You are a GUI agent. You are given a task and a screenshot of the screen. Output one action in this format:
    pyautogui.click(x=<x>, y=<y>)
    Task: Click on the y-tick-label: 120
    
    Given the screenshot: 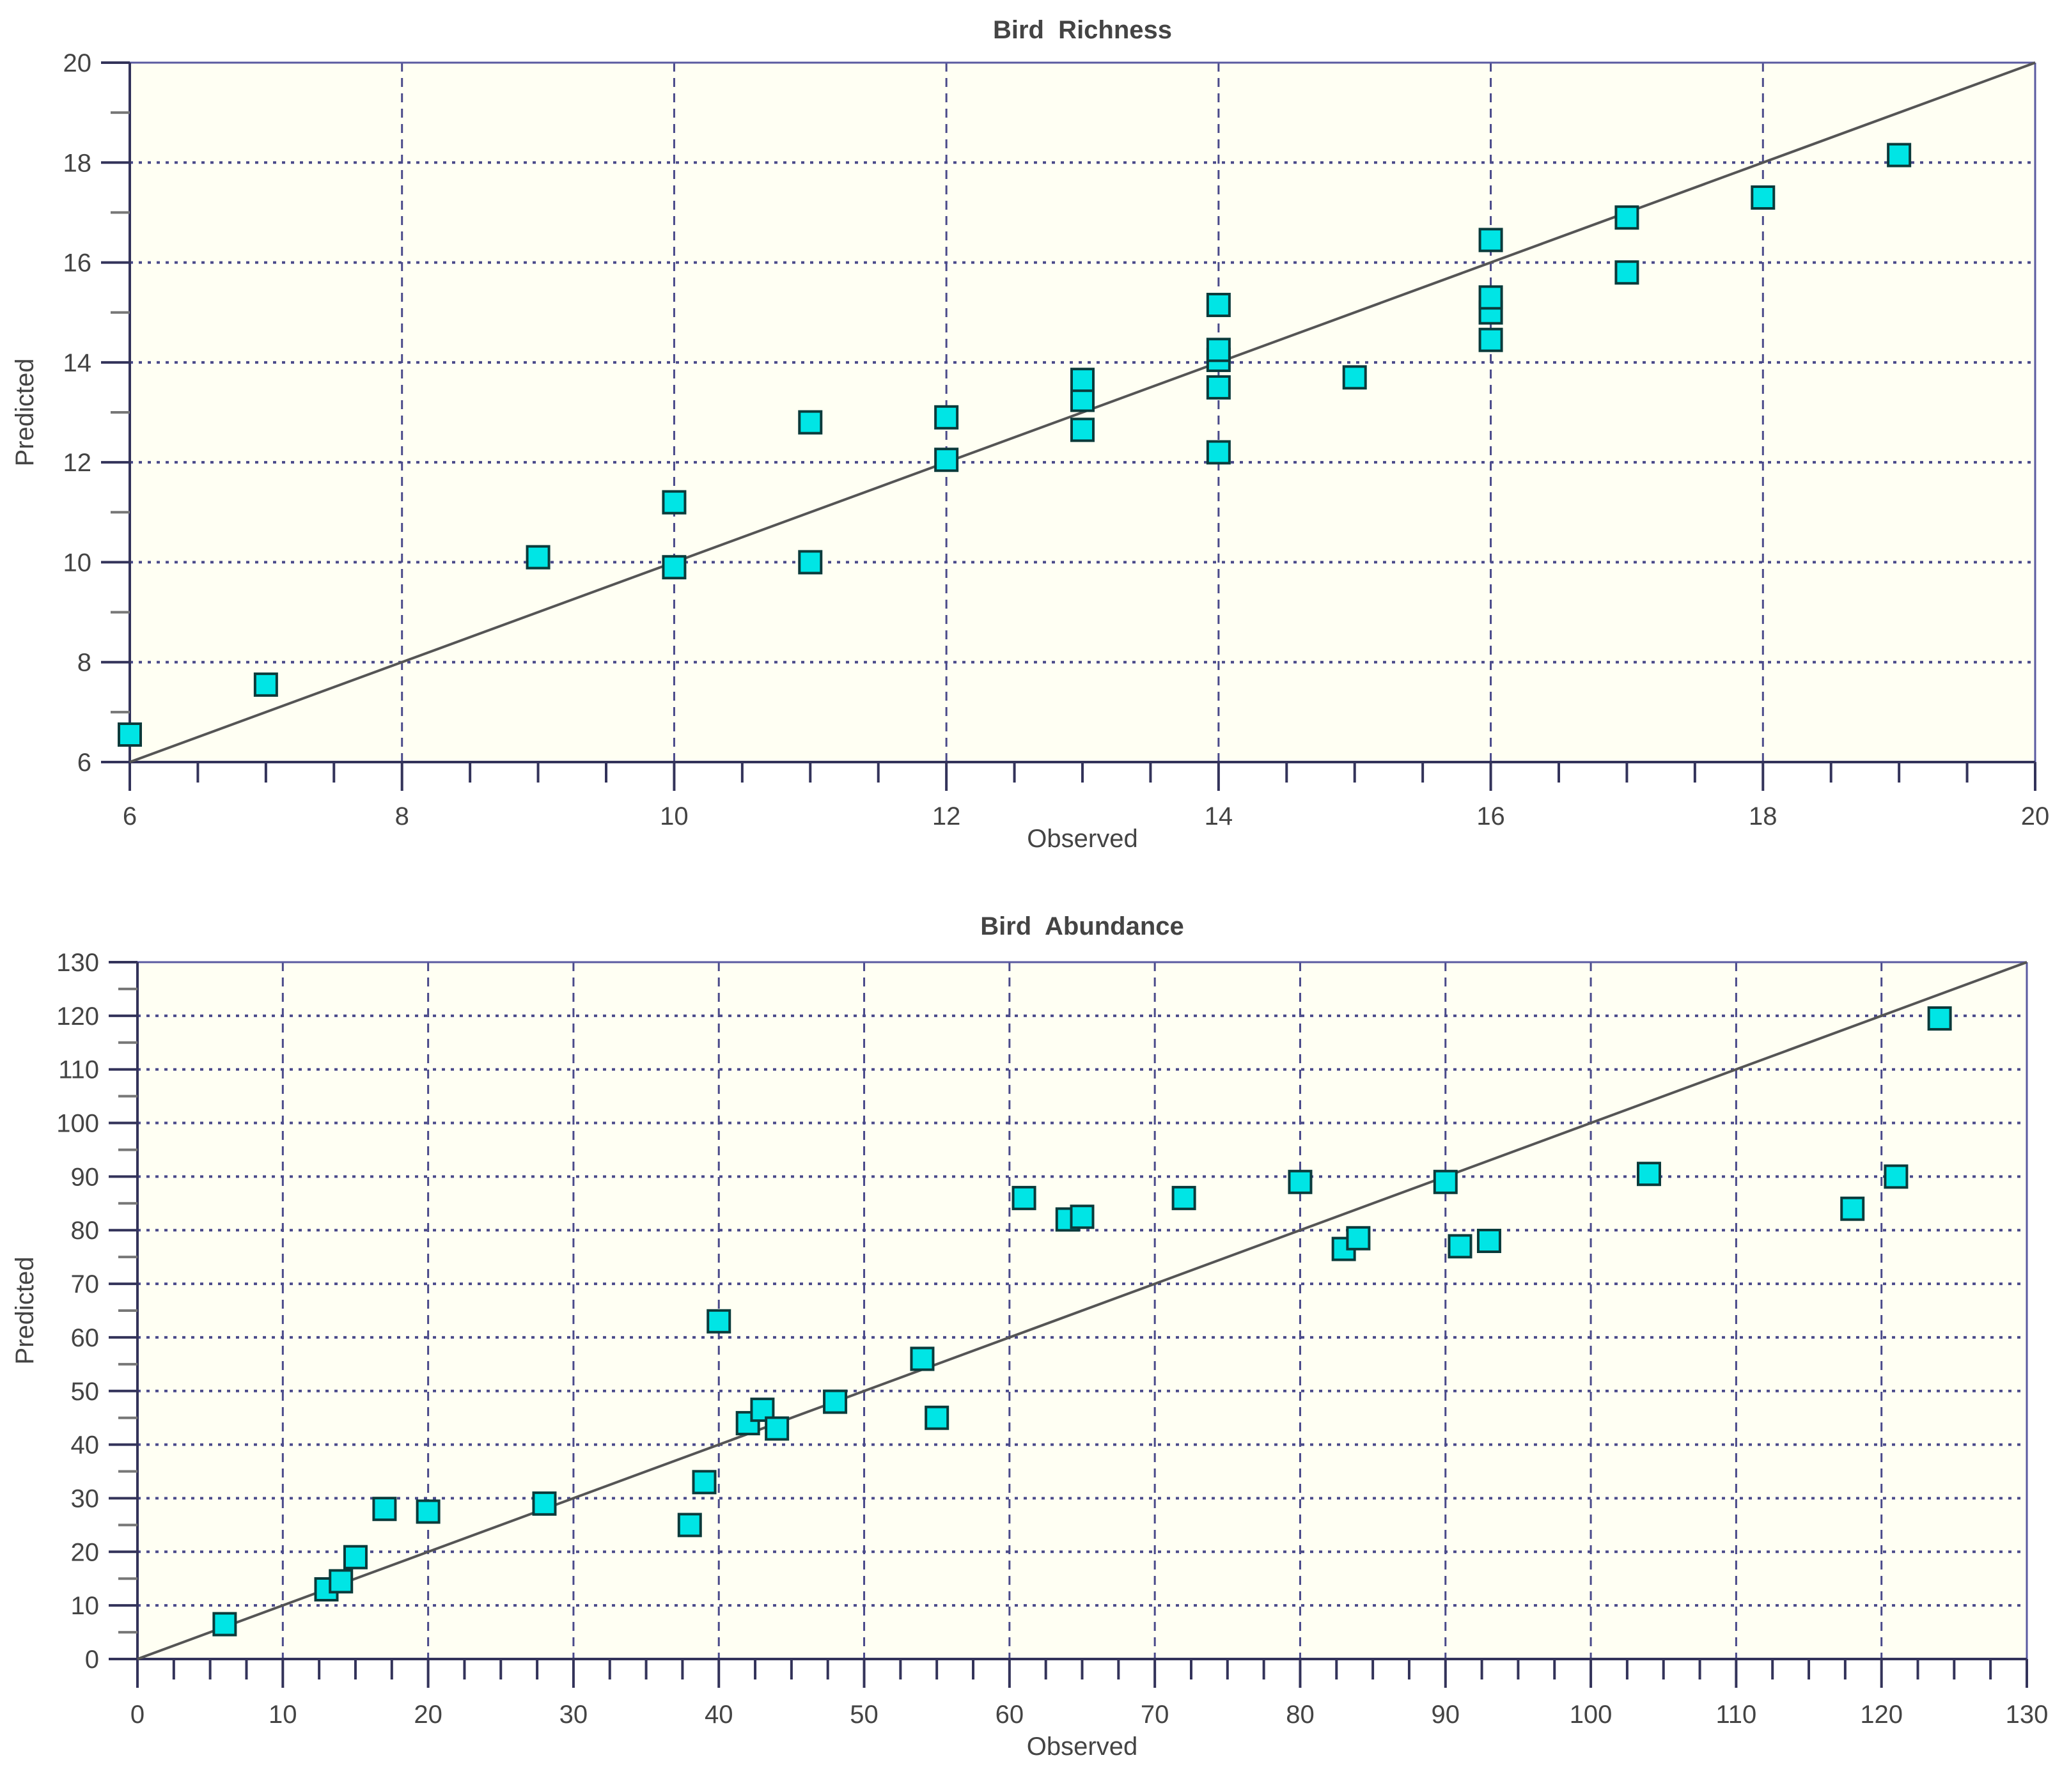 What is the action you would take?
    pyautogui.click(x=77, y=1017)
    